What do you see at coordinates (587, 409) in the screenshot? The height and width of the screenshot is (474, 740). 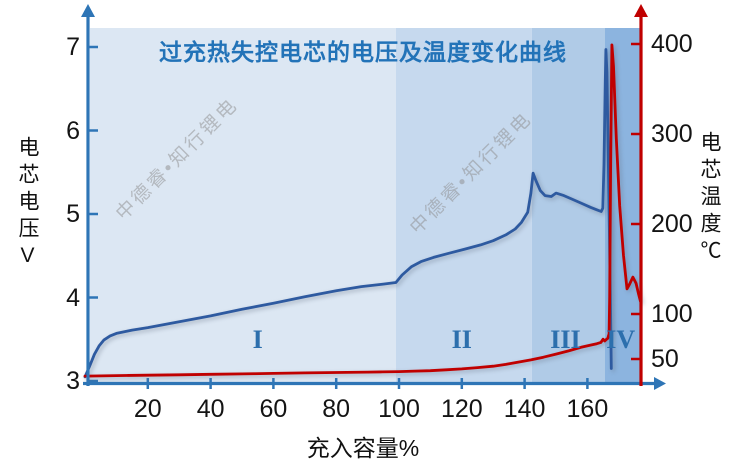 I see `x-tick-label: 160` at bounding box center [587, 409].